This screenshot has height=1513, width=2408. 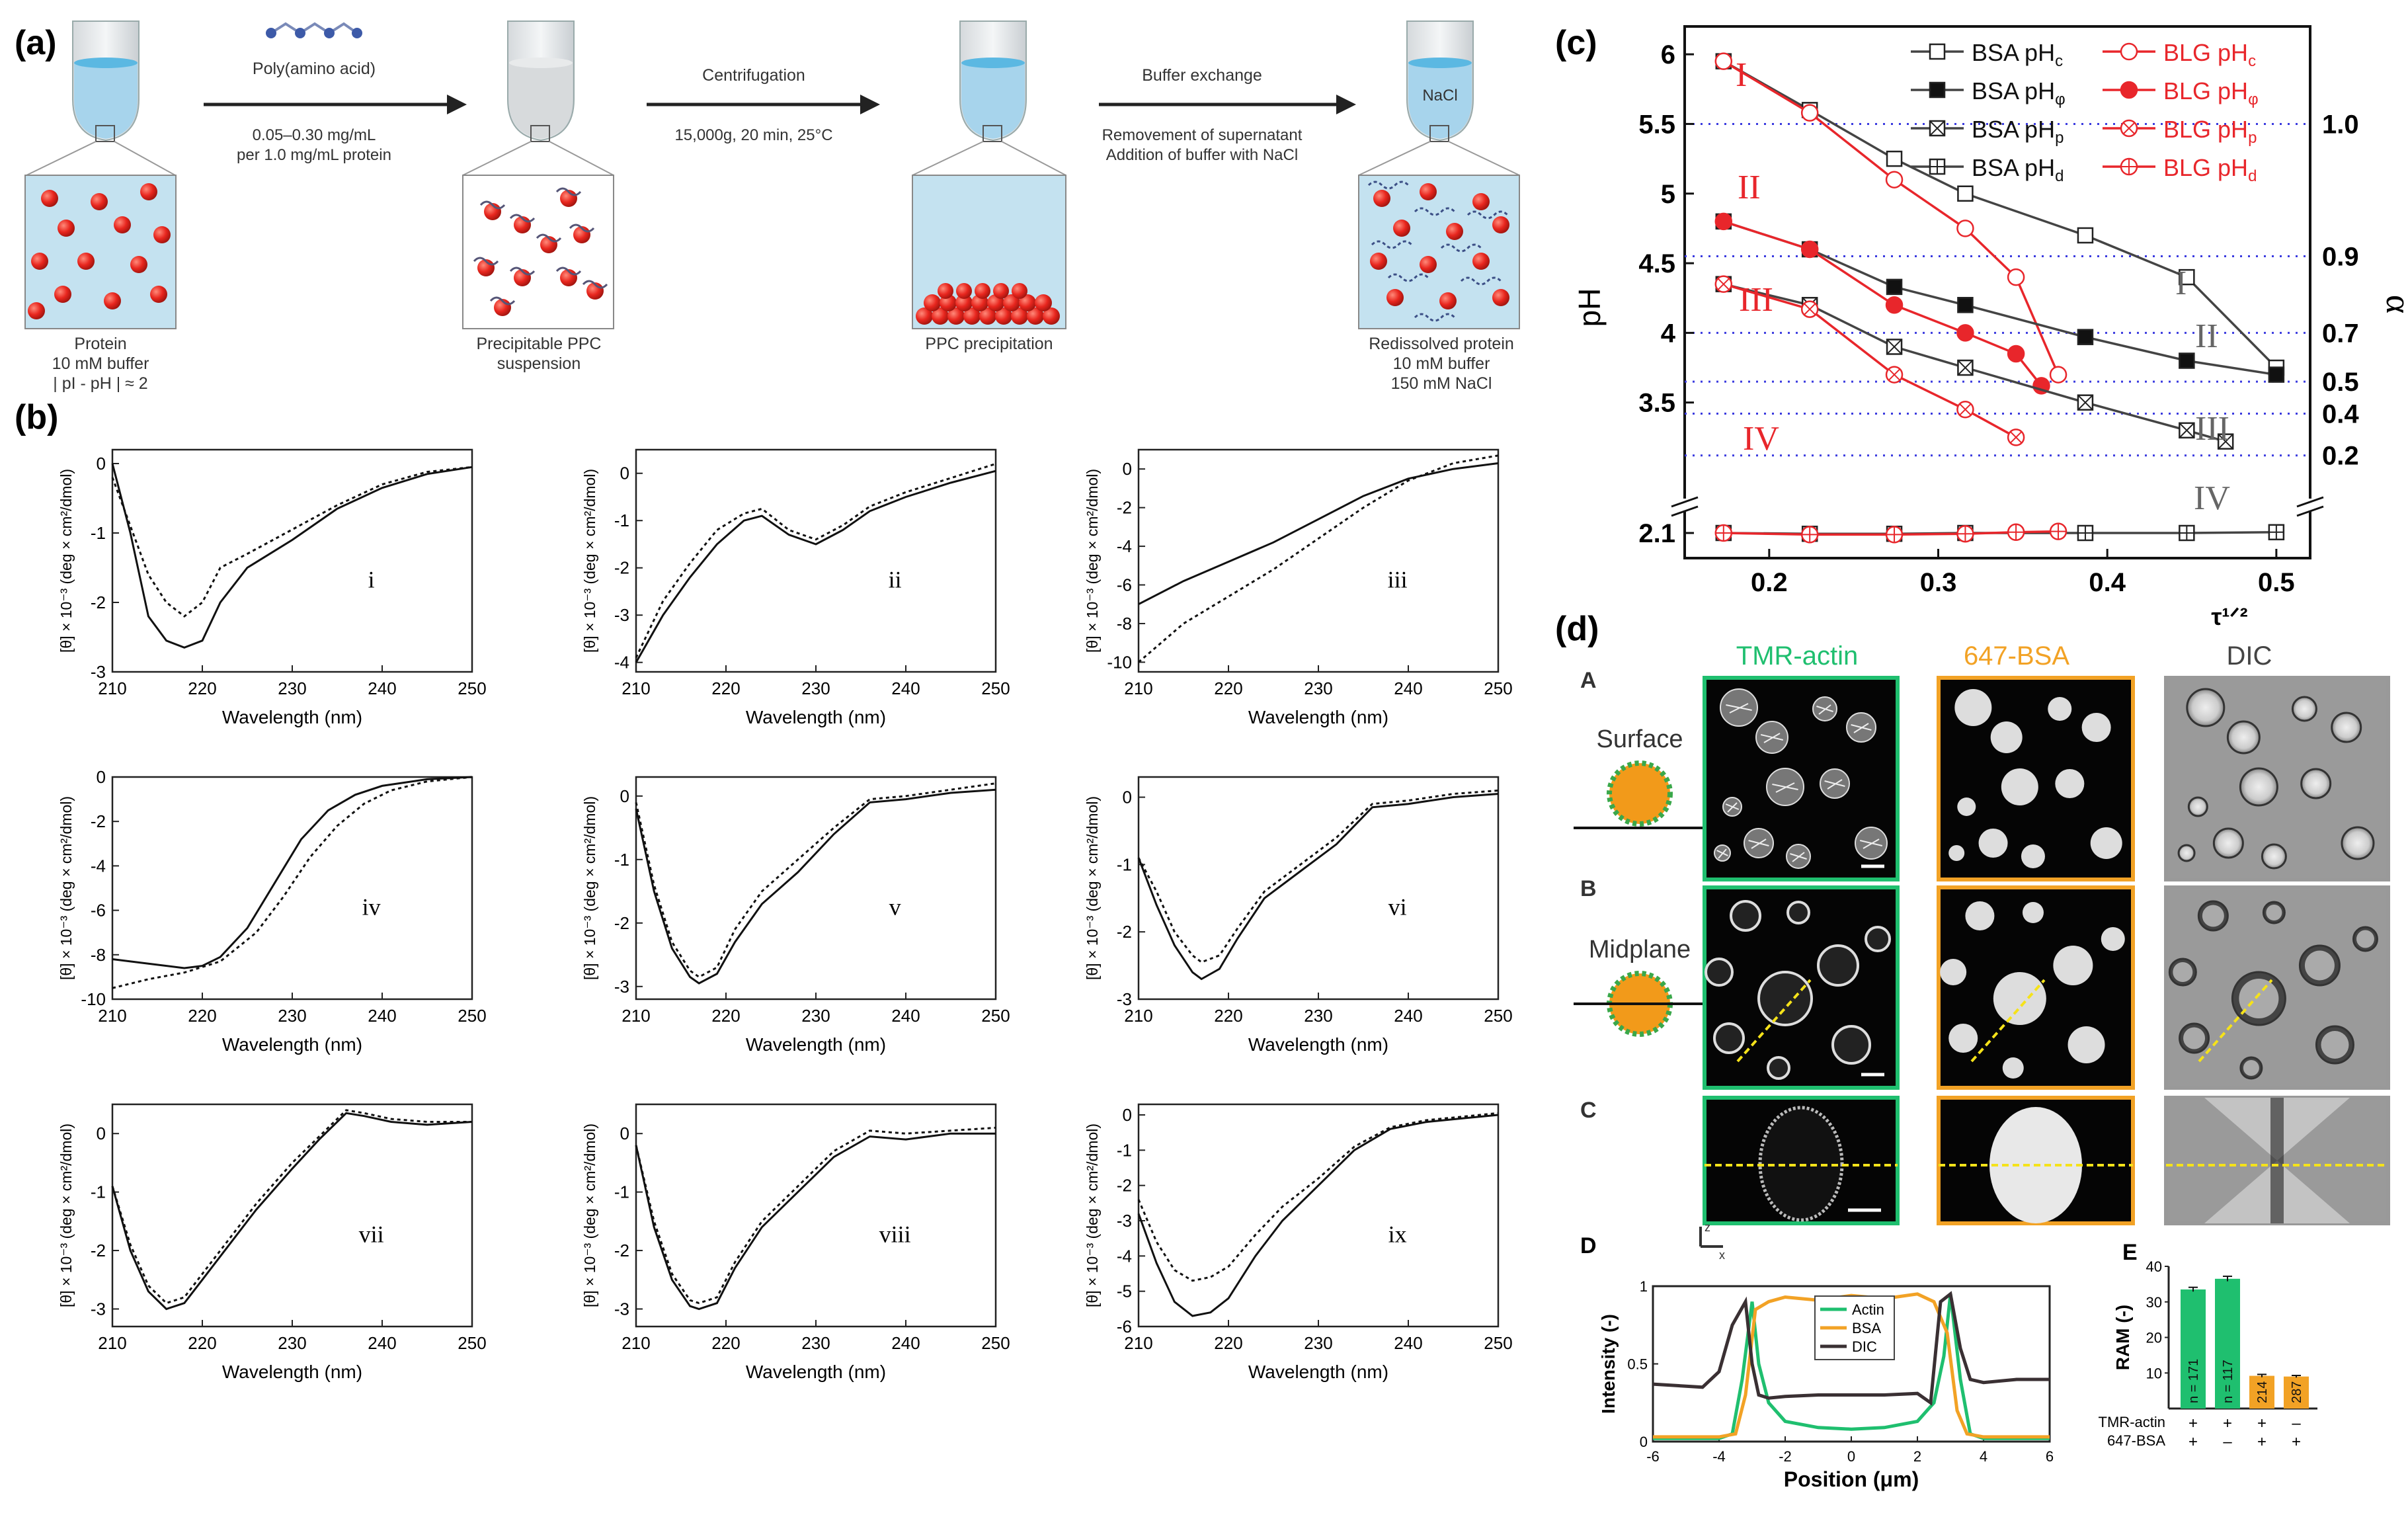 What do you see at coordinates (1441, 363) in the screenshot?
I see `caption-4-line-2: 10 mM buffer` at bounding box center [1441, 363].